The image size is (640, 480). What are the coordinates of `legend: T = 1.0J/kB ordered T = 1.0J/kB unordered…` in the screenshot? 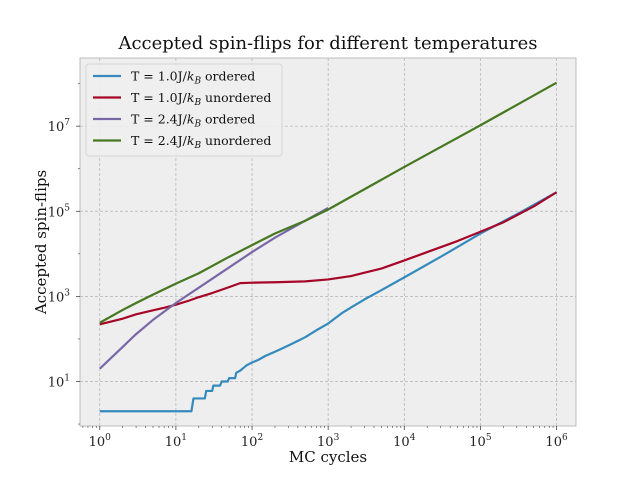 It's located at (184, 110).